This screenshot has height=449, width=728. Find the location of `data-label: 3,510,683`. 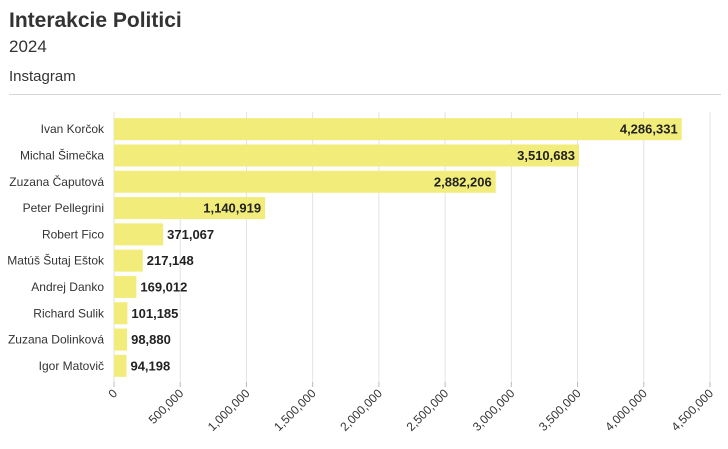

data-label: 3,510,683 is located at coordinates (546, 155).